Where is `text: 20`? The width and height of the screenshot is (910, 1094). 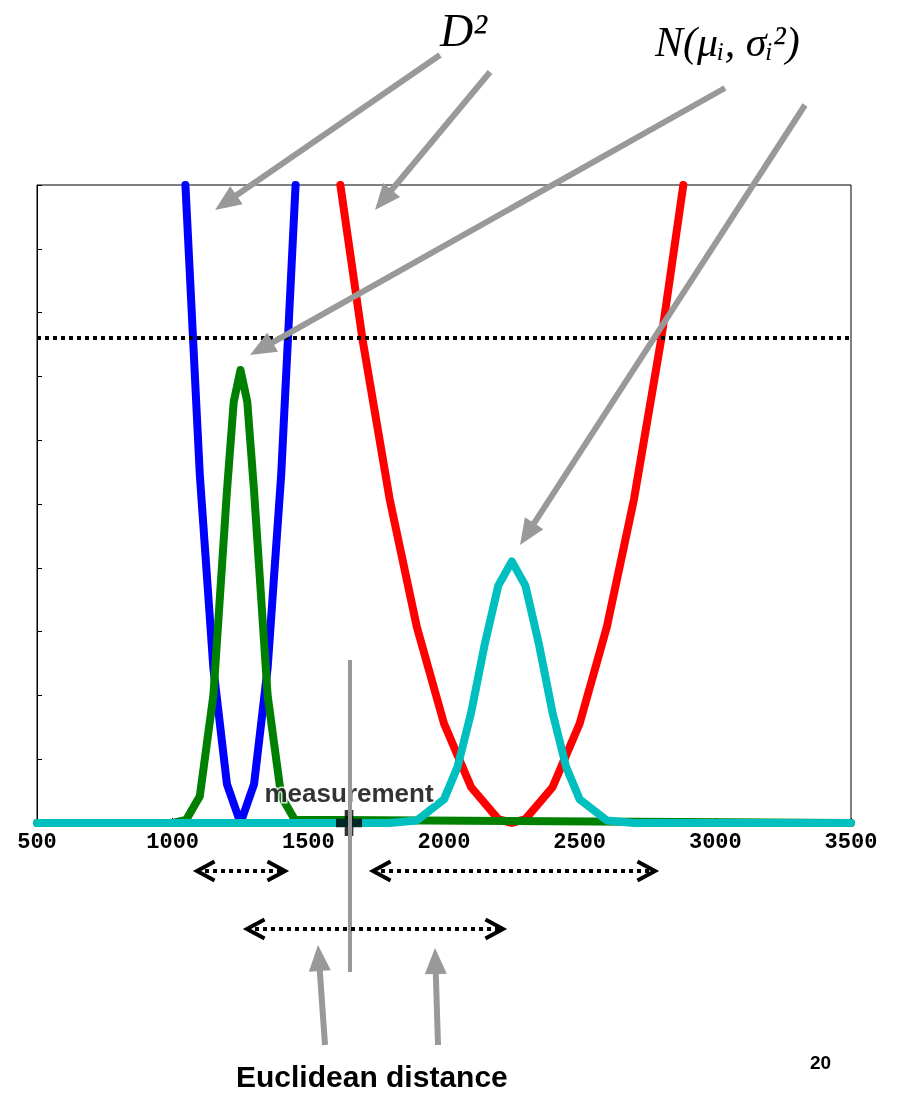
text: 20 is located at coordinates (821, 1063).